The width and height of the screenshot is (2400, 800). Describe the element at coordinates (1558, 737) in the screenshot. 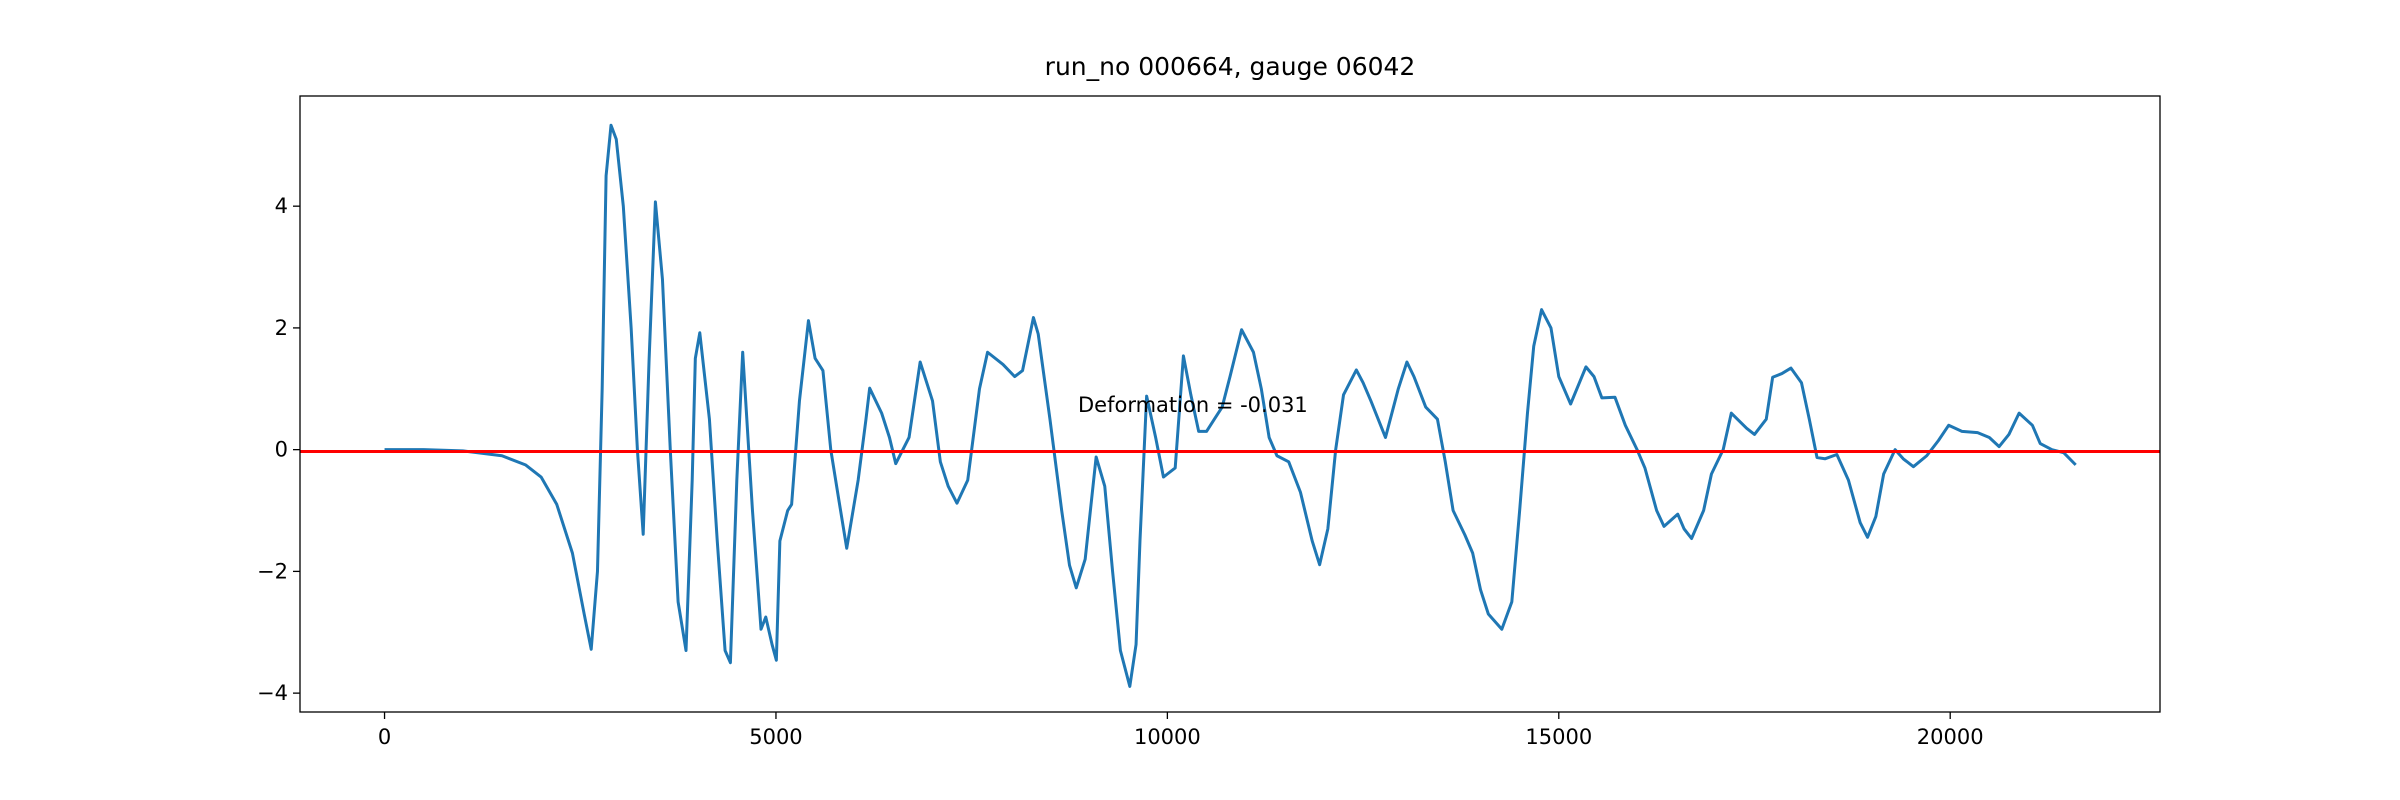

I see `x-tick-label: 15000` at that location.